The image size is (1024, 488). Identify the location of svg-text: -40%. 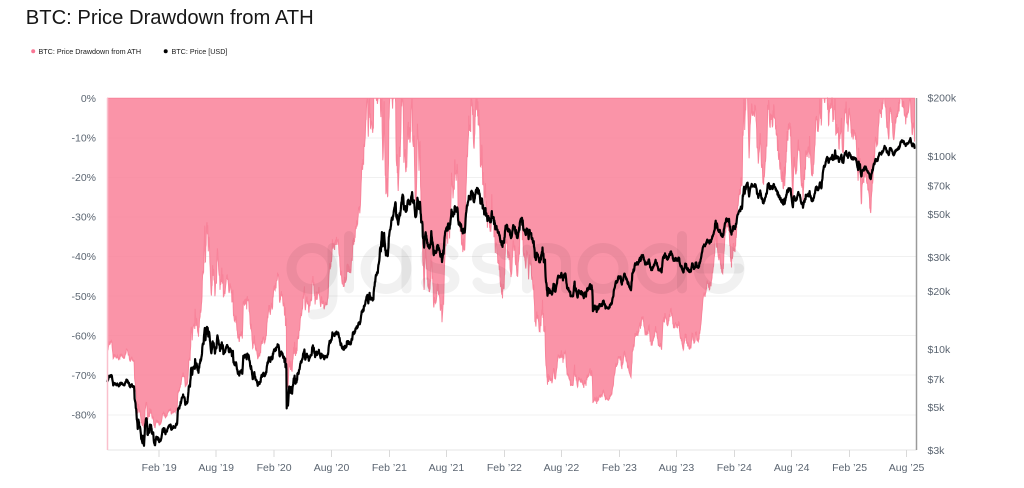
(83, 257).